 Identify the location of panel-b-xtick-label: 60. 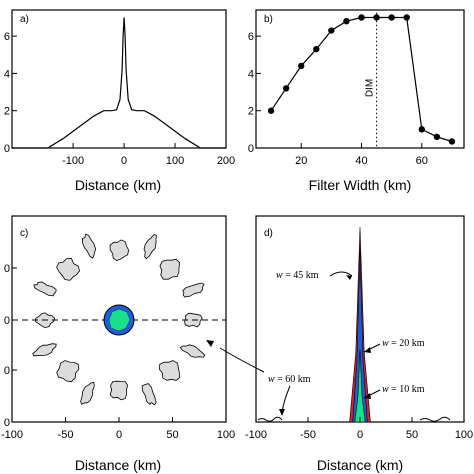
(422, 161).